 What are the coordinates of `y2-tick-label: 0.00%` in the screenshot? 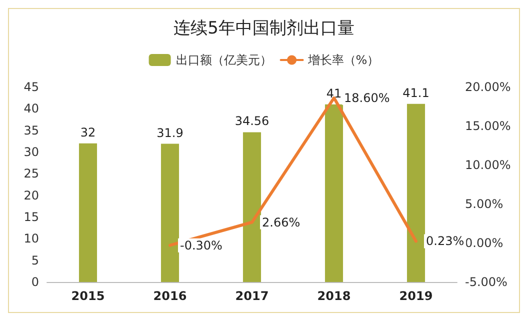 It's located at (484, 243).